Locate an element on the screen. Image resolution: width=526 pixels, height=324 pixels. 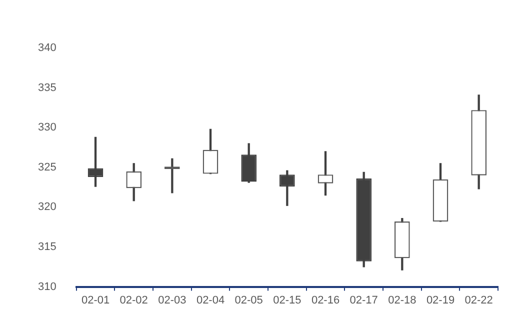
y-tick-label: 310 is located at coordinates (47, 286).